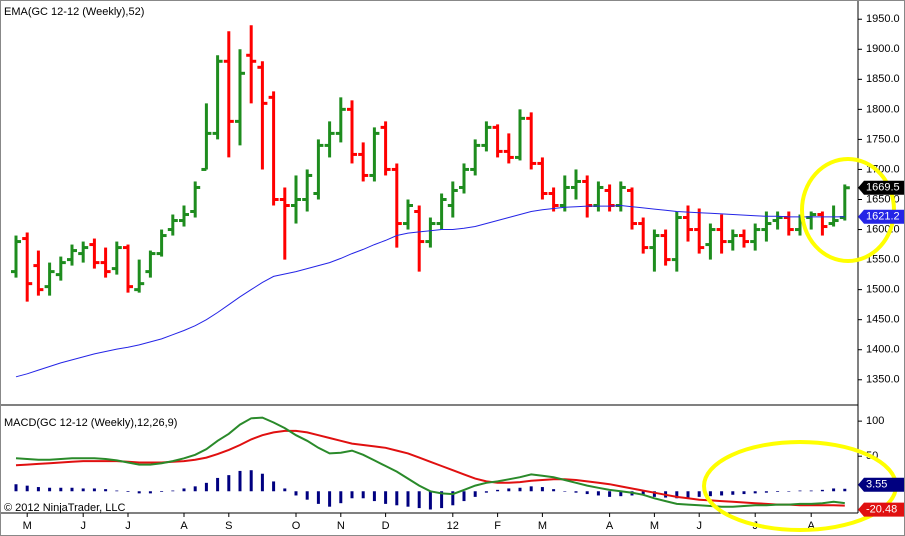 The image size is (905, 536). What do you see at coordinates (74, 12) in the screenshot?
I see `price-panel-title: EMA(GC 12-12 (Weekly),52)` at bounding box center [74, 12].